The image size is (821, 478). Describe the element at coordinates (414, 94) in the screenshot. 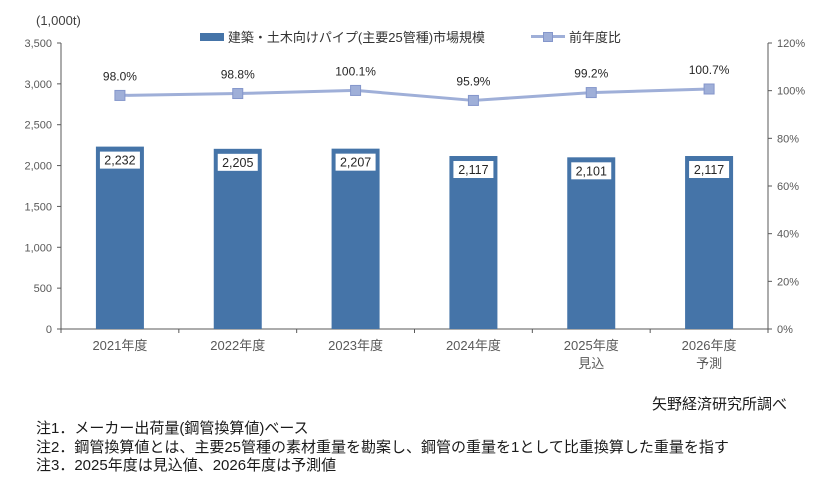

I see `yoy-line` at that location.